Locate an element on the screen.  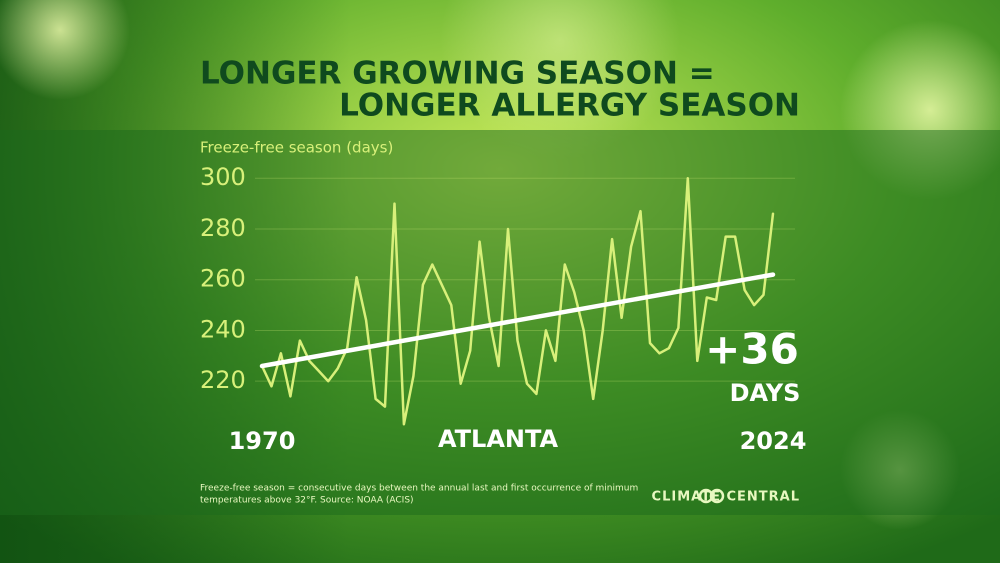
x-tick-label: 1970 is located at coordinates (262, 441).